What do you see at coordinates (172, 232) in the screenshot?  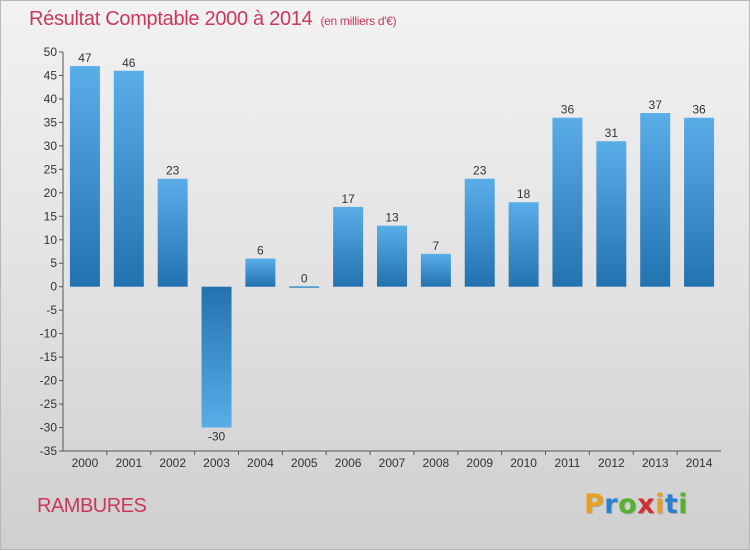 I see `bar-2002` at bounding box center [172, 232].